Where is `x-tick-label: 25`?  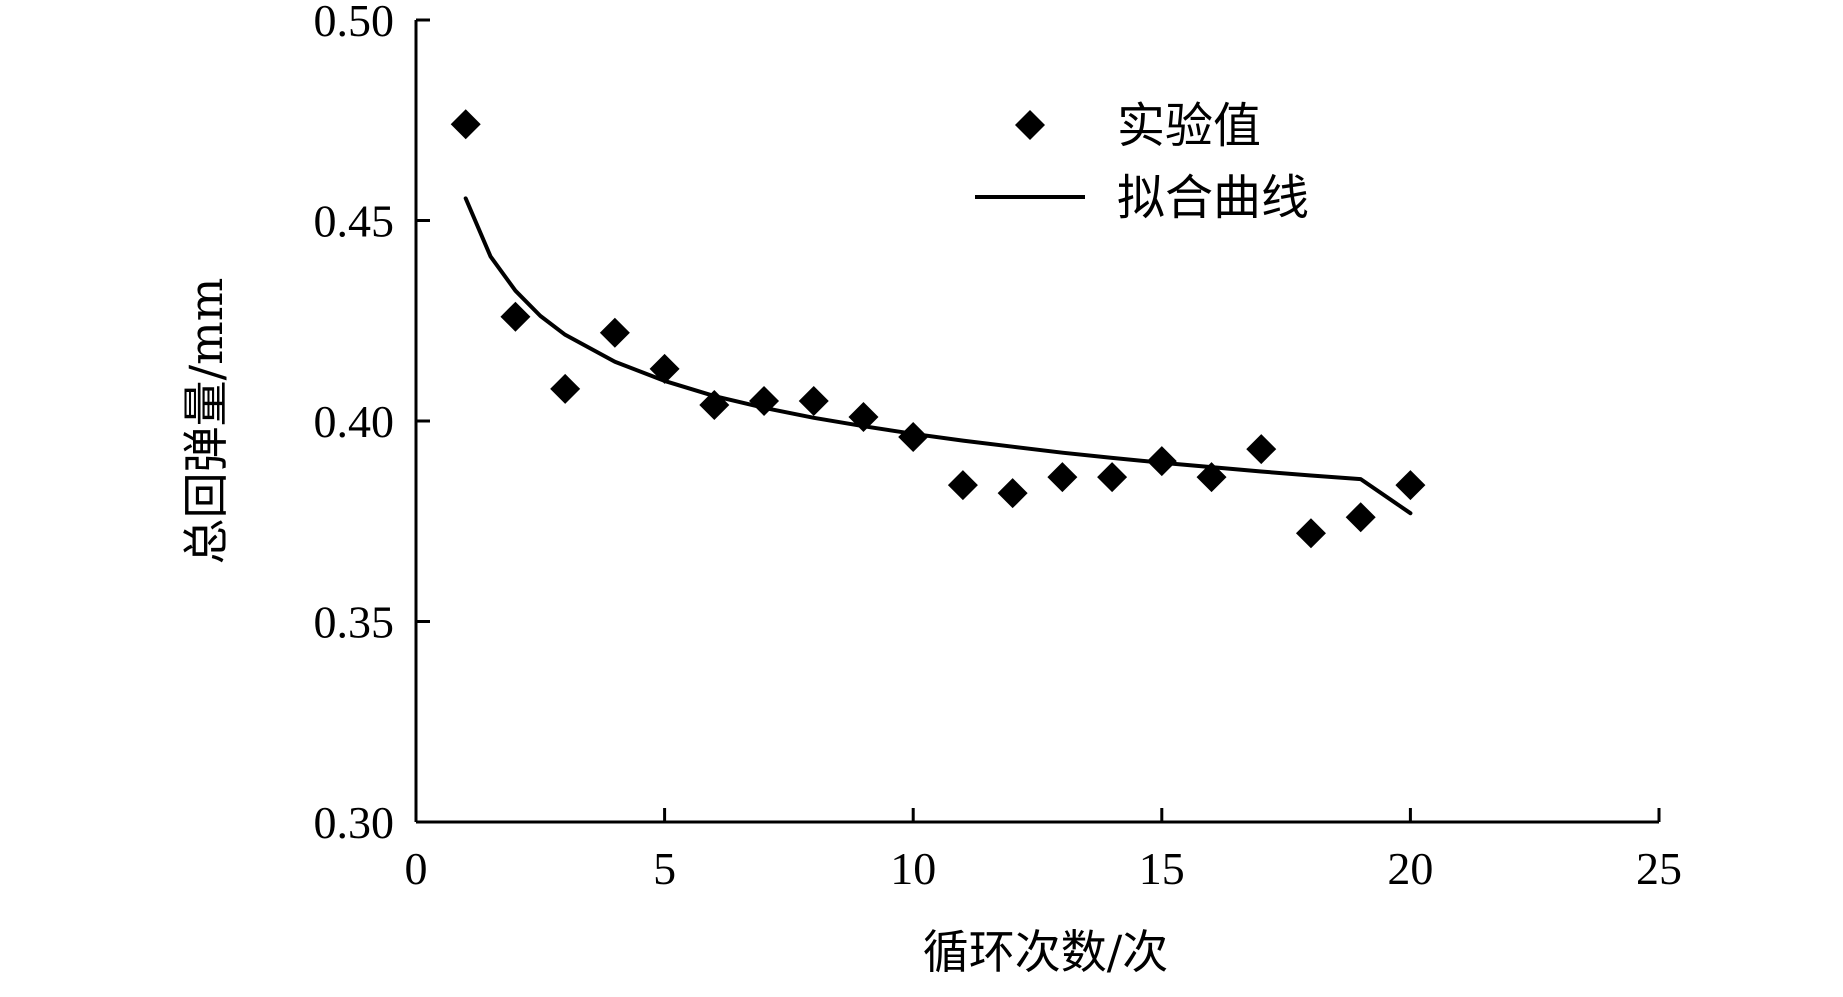
x-tick-label: 25 is located at coordinates (1659, 868).